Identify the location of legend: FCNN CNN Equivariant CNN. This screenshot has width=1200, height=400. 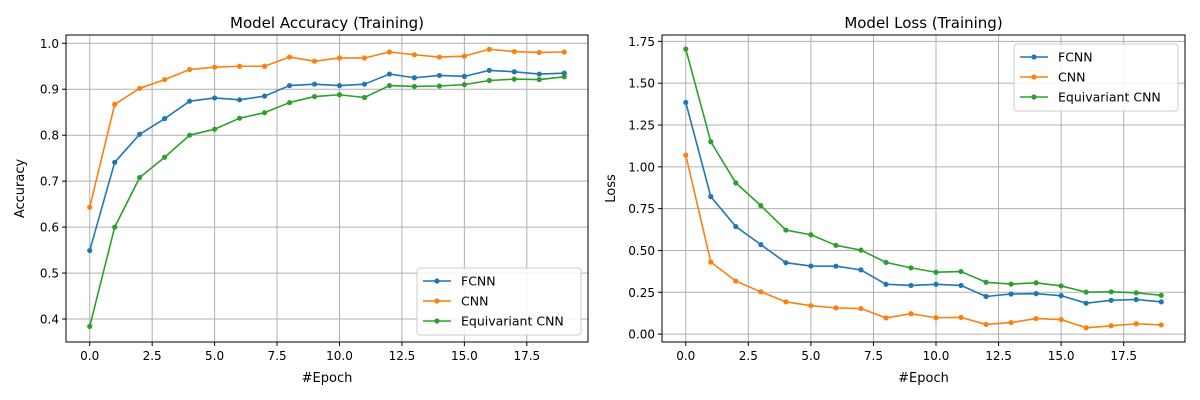
(1096, 77).